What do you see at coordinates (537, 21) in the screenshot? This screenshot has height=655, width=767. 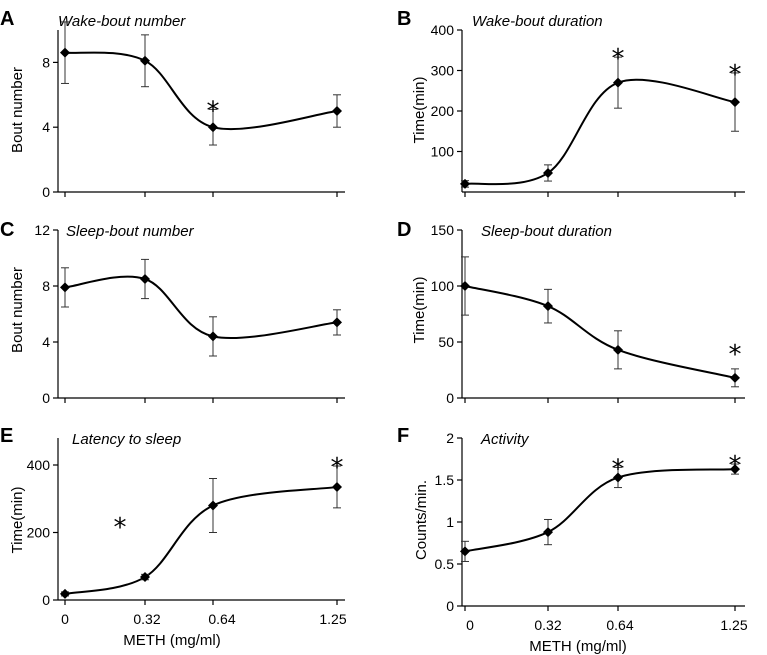 I see `panel-title: Wake-bout duration` at bounding box center [537, 21].